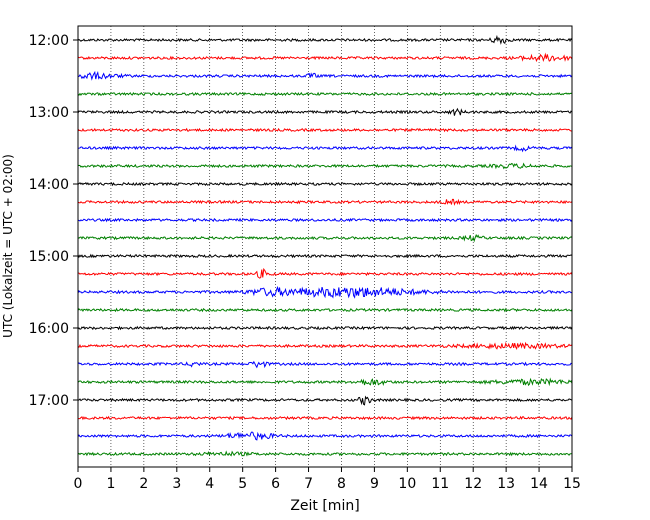 The width and height of the screenshot is (650, 520). Describe the element at coordinates (49, 41) in the screenshot. I see `y-tick-label: 12:00` at that location.